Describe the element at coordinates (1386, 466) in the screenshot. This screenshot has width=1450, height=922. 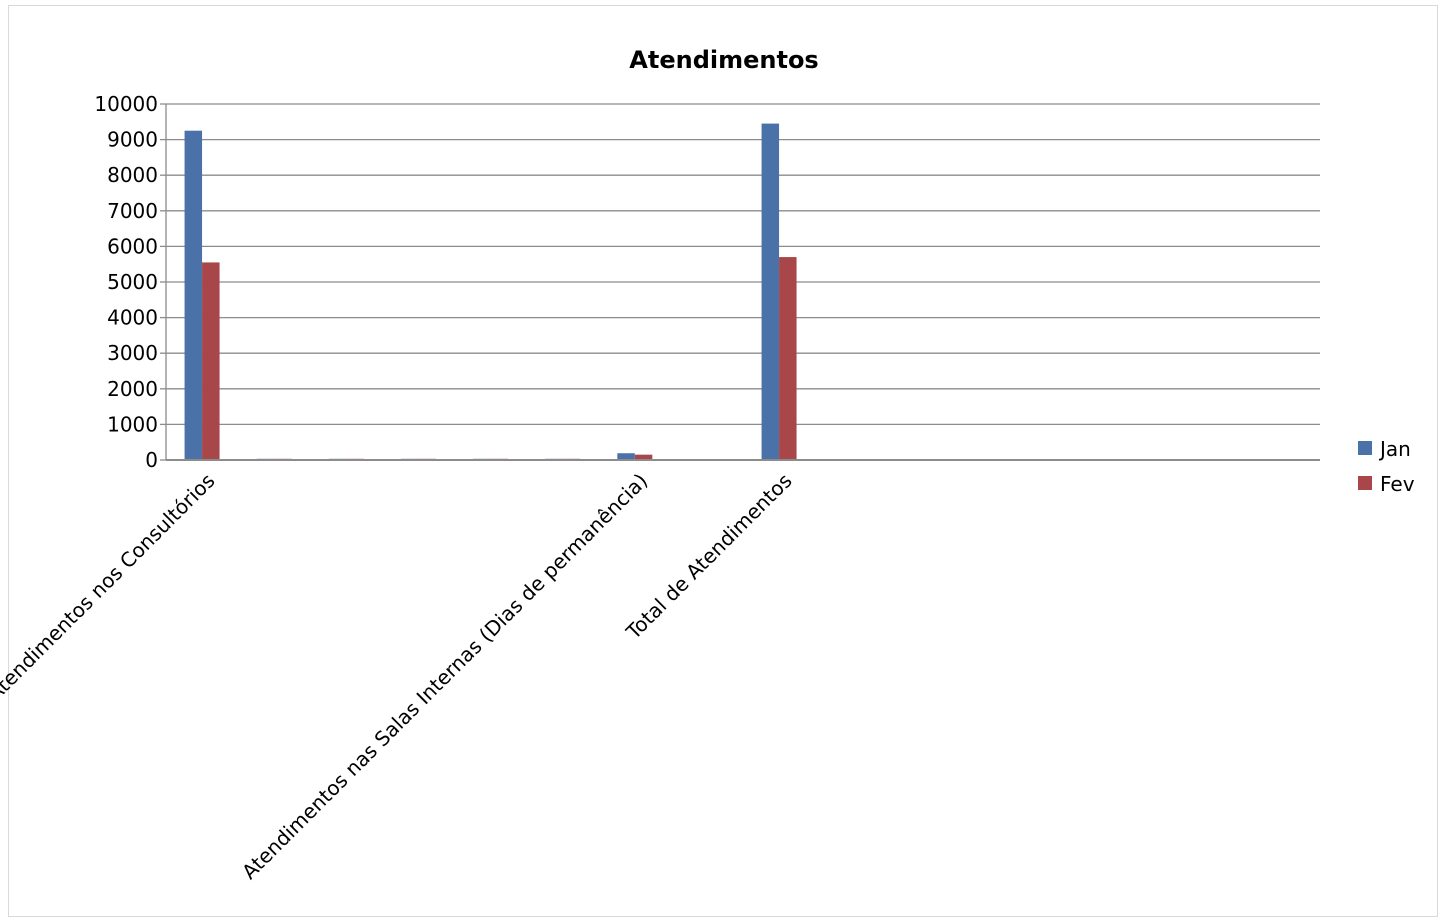
I see `legend: Jan Fev` at that location.